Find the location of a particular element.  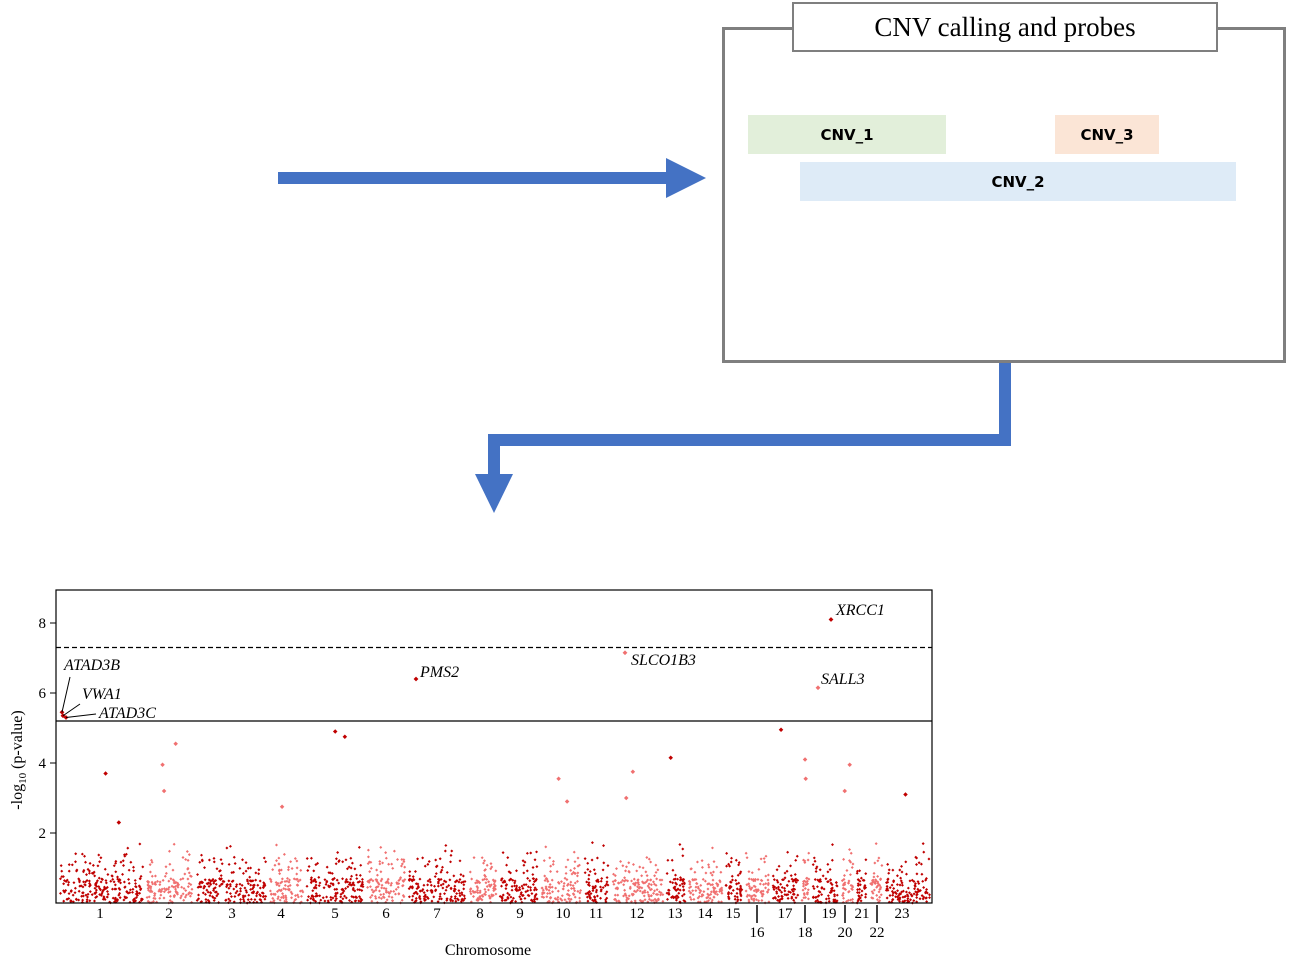

x-tick-label-chr6: 6 is located at coordinates (386, 914).